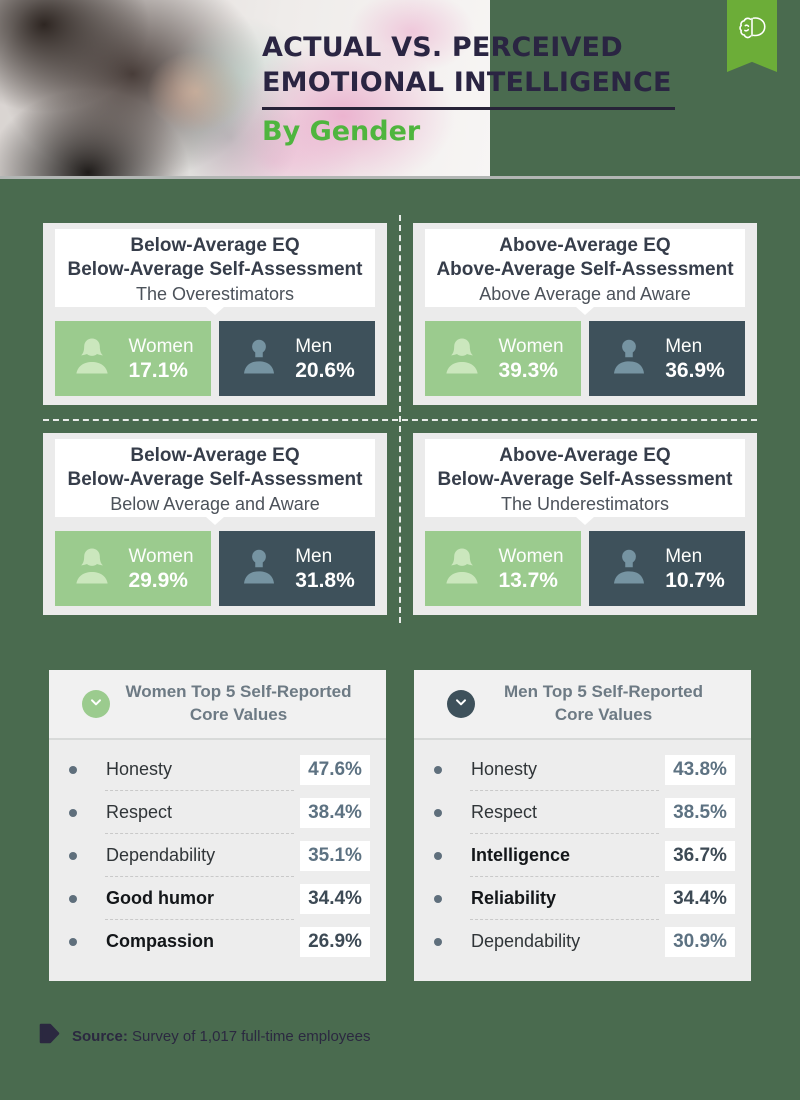 This screenshot has width=800, height=1100. I want to click on header-photo-woman, so click(245, 88).